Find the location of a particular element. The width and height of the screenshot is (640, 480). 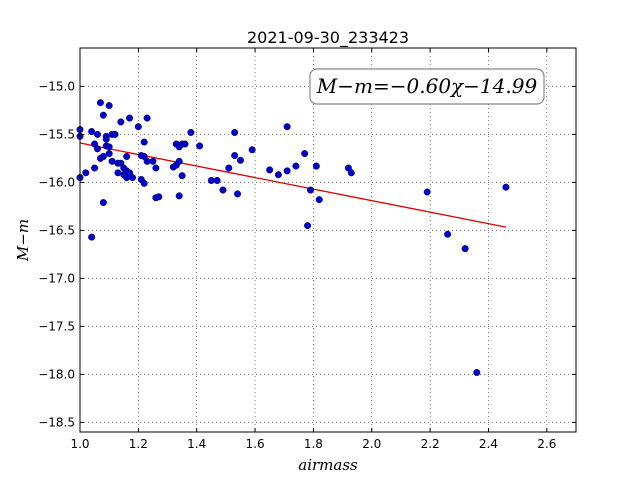

annotation-equation: M−m=−0.60χ−14.99 is located at coordinates (427, 86).